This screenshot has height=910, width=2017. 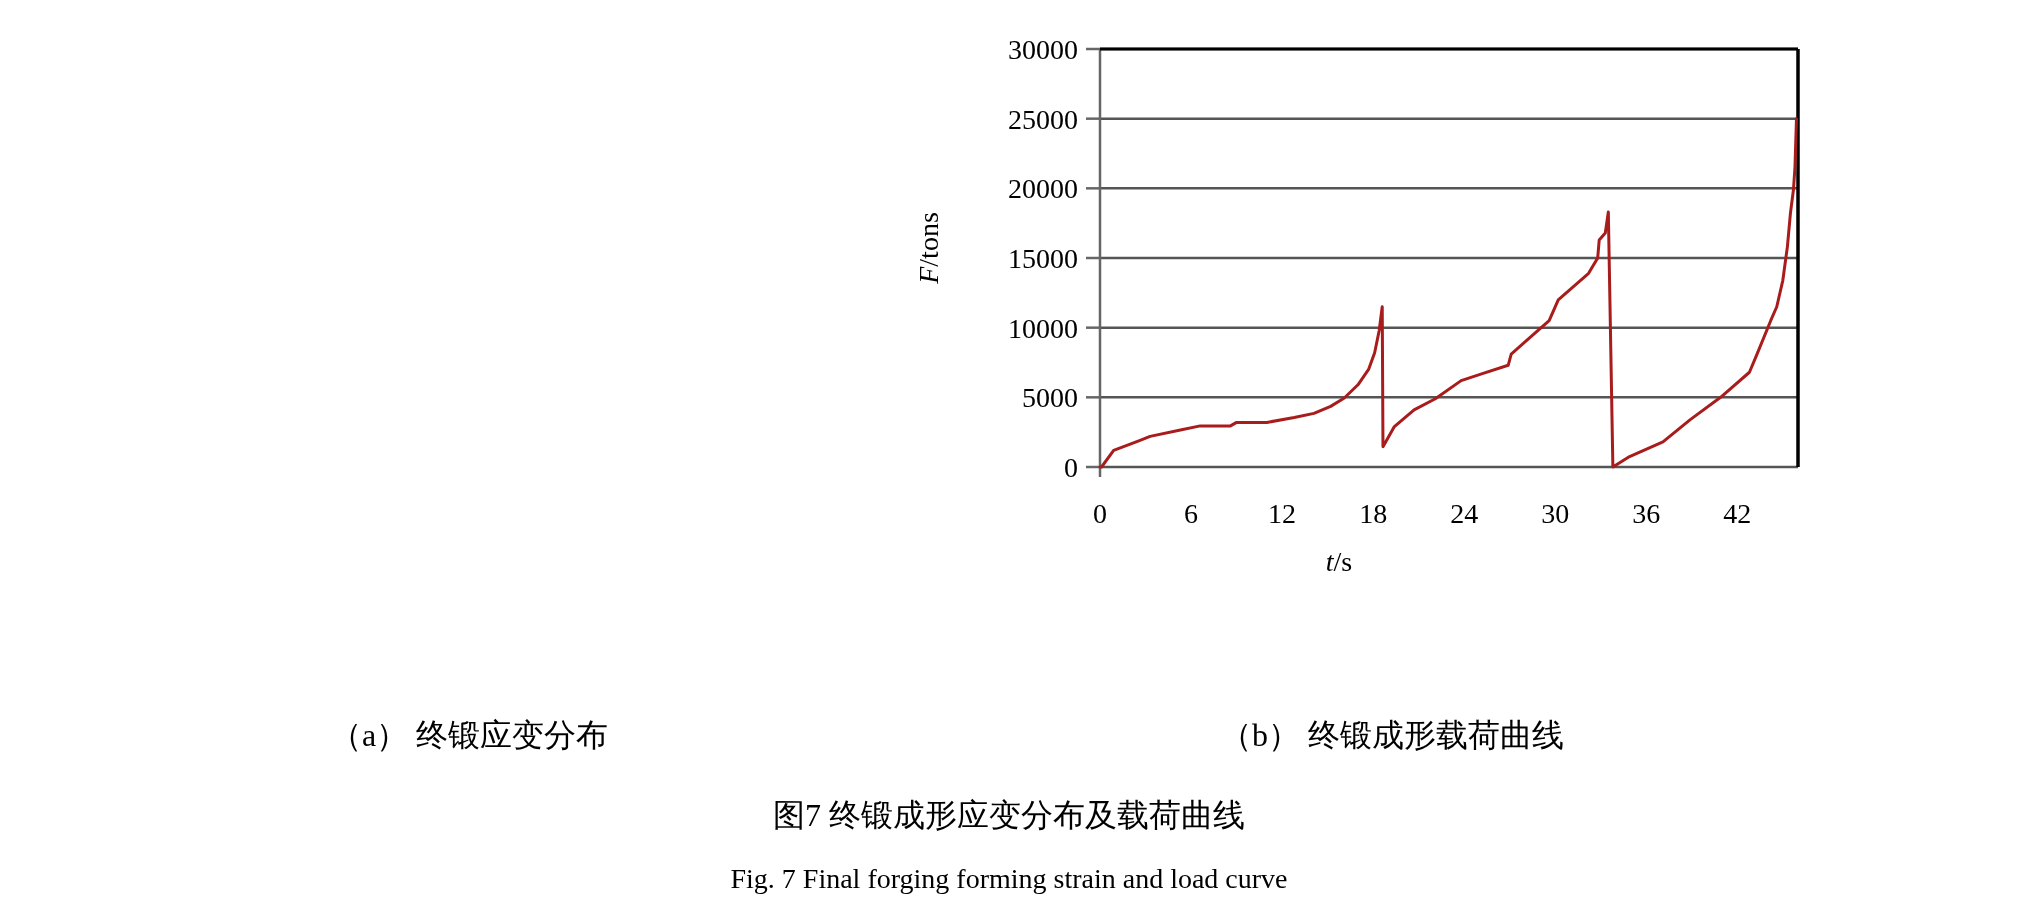 What do you see at coordinates (1339, 561) in the screenshot?
I see `x-axis-title: t/s` at bounding box center [1339, 561].